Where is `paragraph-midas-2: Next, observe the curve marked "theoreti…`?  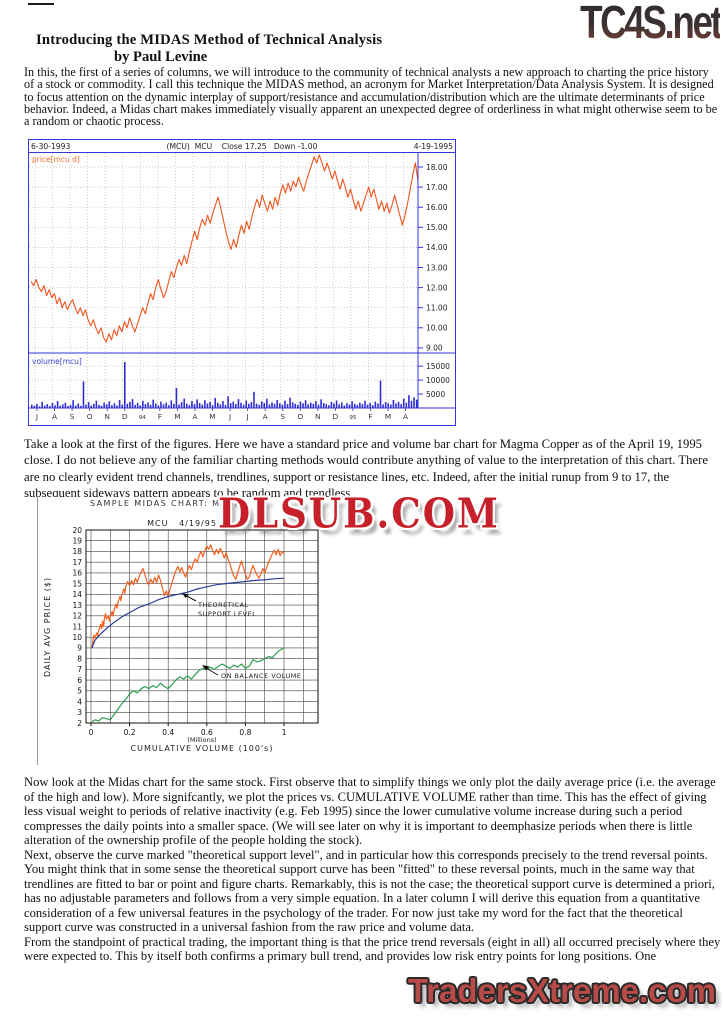 paragraph-midas-2: Next, observe the curve marked "theoreti… is located at coordinates (369, 891).